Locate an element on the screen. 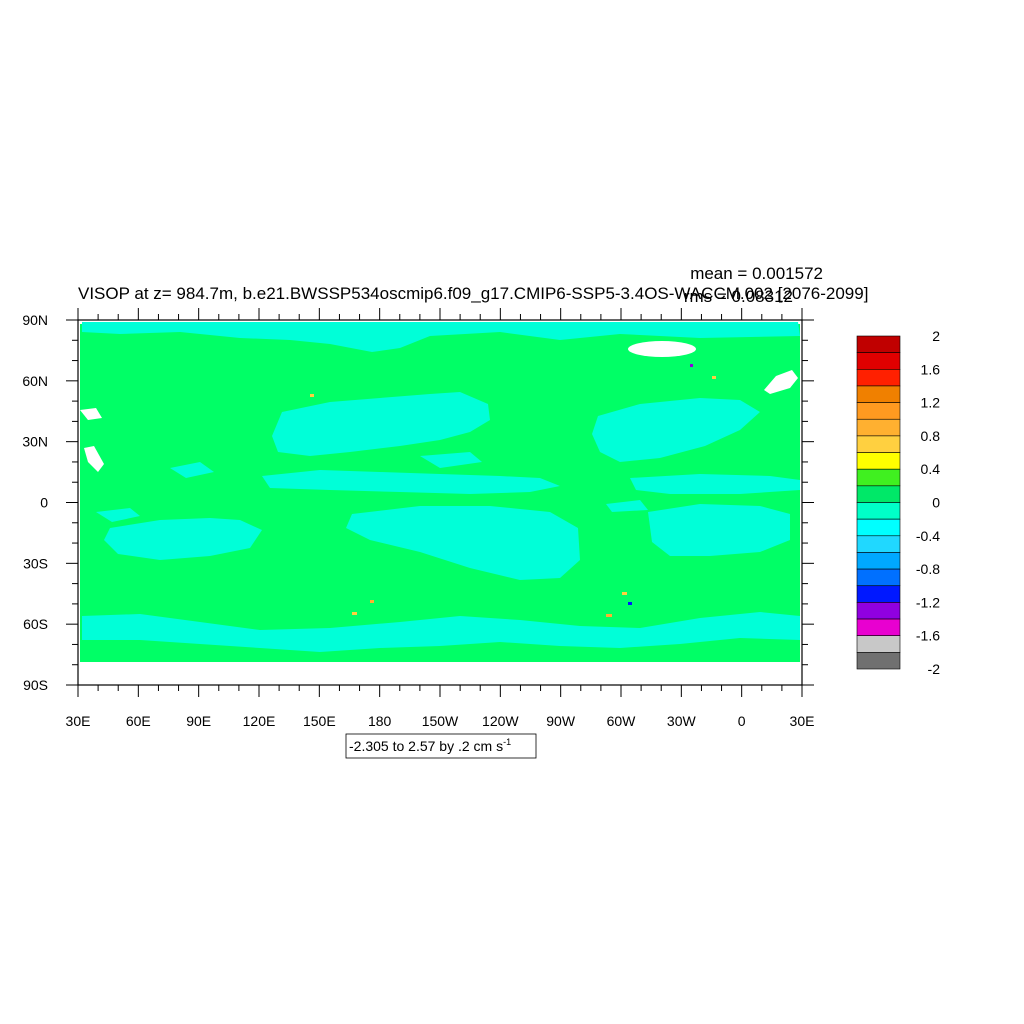 The width and height of the screenshot is (1024, 1024). x-tick-label: 150W is located at coordinates (440, 721).